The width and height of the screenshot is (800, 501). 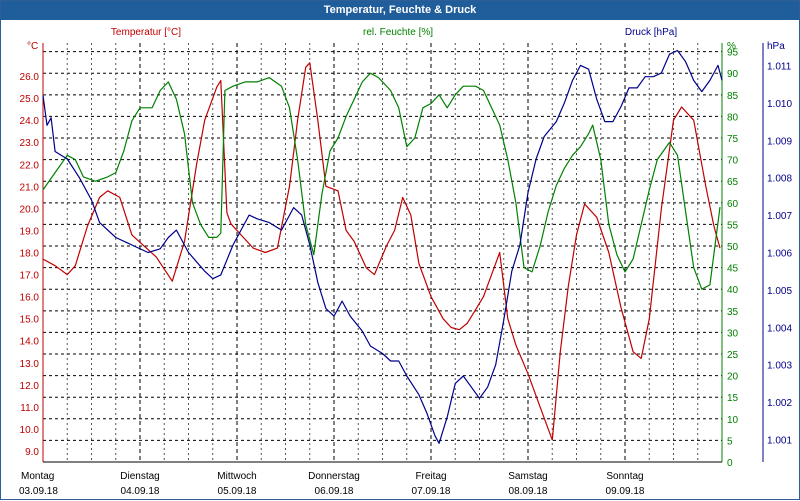 I want to click on hum-tick-label: 70, so click(x=733, y=161).